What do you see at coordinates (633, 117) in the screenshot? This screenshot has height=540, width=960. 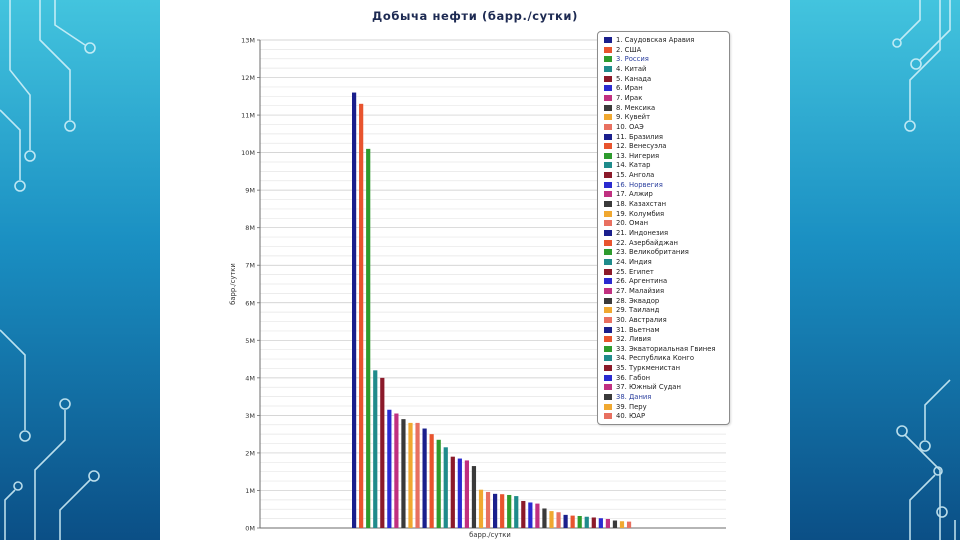 I see `legend-label: 9. Кувейт` at bounding box center [633, 117].